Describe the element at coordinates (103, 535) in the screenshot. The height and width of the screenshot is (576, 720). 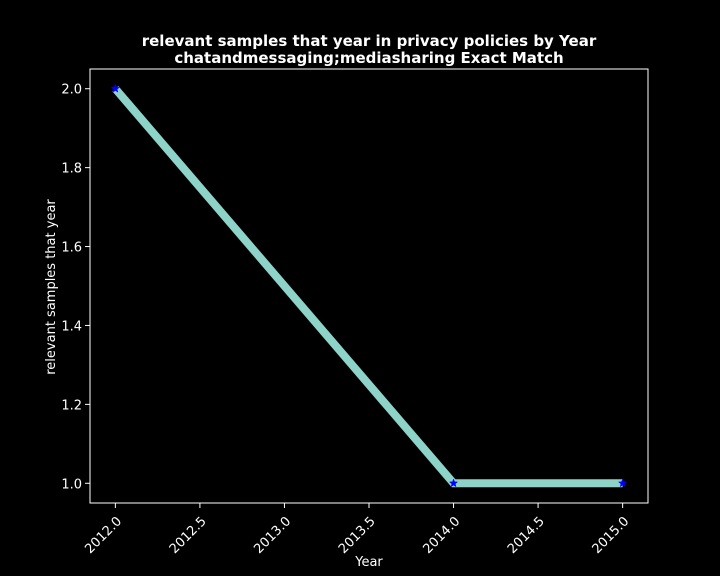
I see `x-tick-label: 2012.0` at that location.